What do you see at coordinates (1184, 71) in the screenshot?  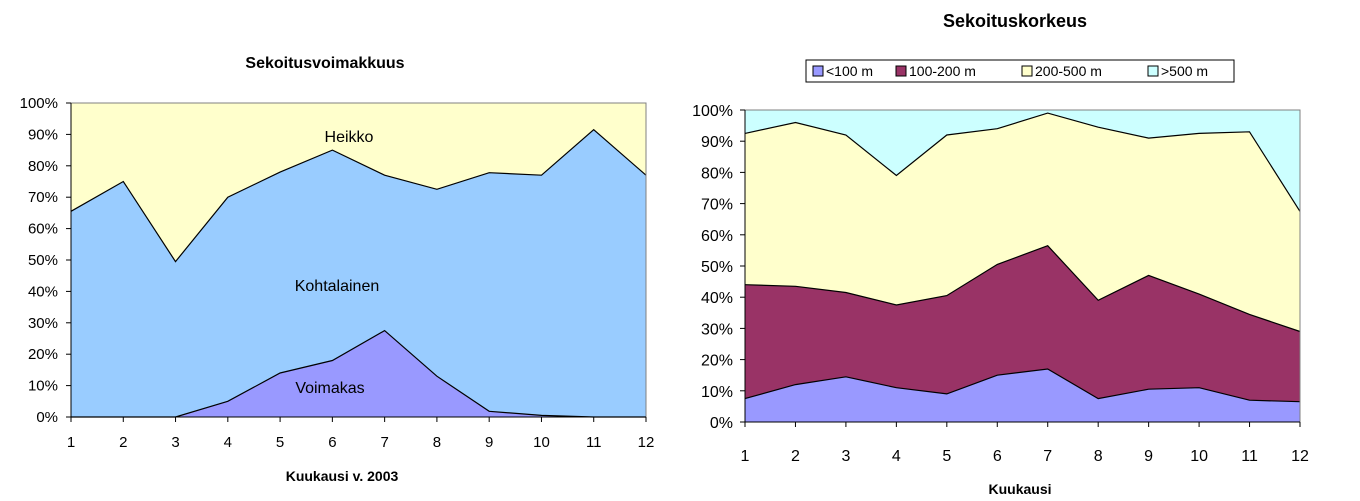 I see `legend-label-gt500: >500 m` at bounding box center [1184, 71].